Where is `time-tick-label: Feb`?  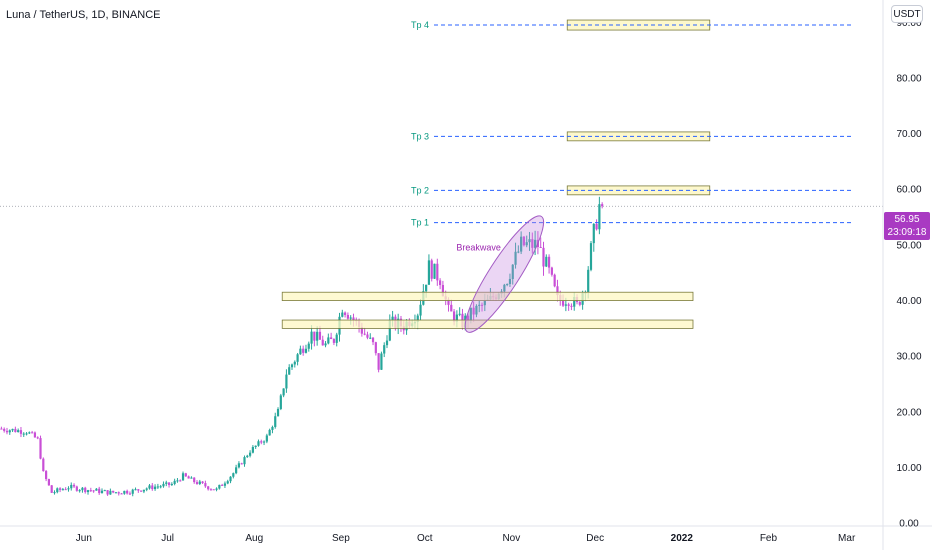 time-tick-label: Feb is located at coordinates (769, 538).